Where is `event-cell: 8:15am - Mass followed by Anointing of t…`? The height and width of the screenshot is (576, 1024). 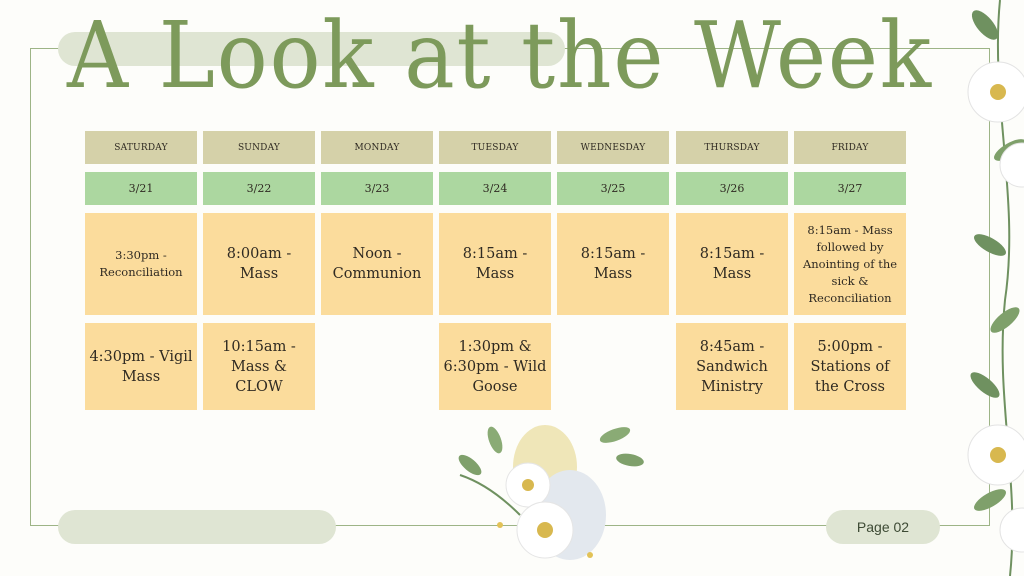 event-cell: 8:15am - Mass followed by Anointing of t… is located at coordinates (850, 264).